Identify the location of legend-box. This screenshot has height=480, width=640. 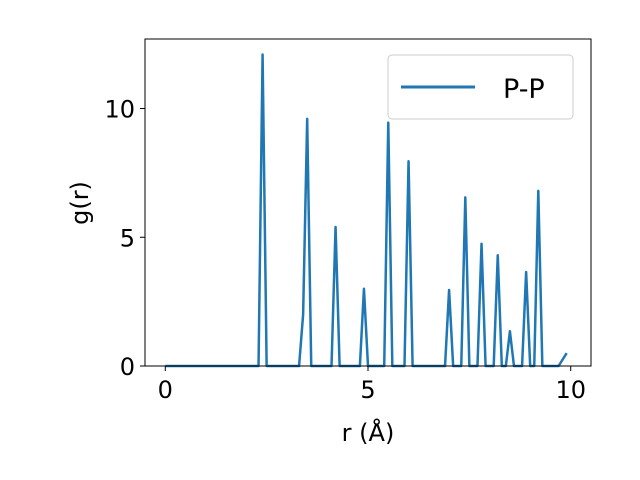
(480, 87).